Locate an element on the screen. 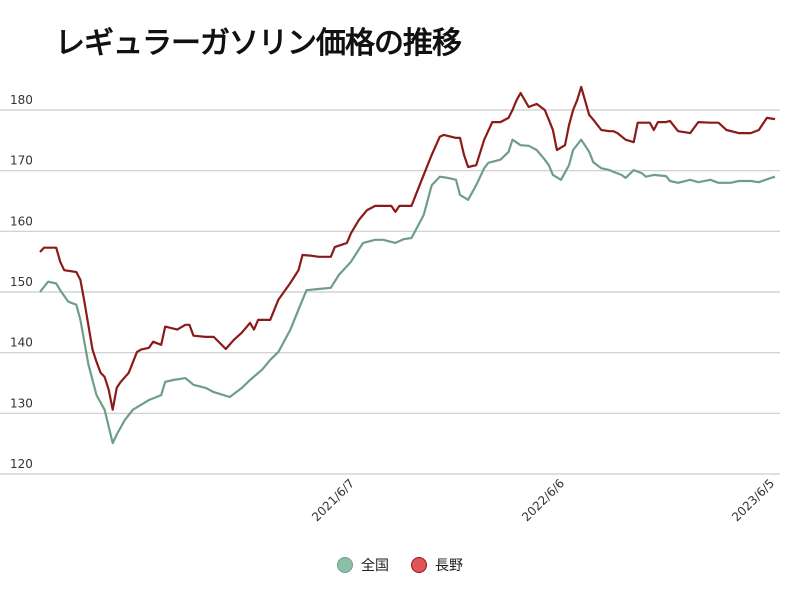 The height and width of the screenshot is (597, 800). y-axis-ticks: 120 130 140 150 160 170 180 is located at coordinates (21, 282).